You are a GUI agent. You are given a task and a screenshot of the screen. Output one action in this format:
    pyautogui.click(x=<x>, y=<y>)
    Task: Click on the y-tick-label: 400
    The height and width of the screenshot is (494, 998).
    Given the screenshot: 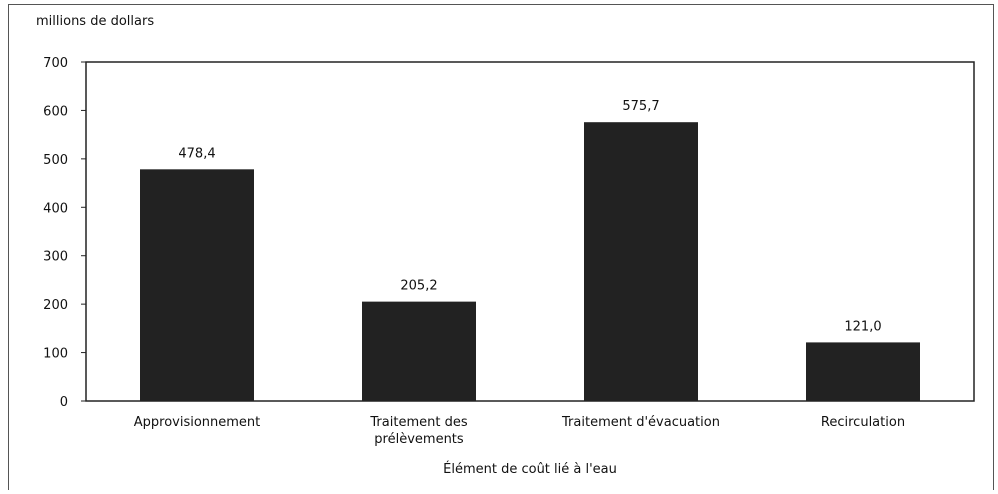 What is the action you would take?
    pyautogui.click(x=55, y=208)
    